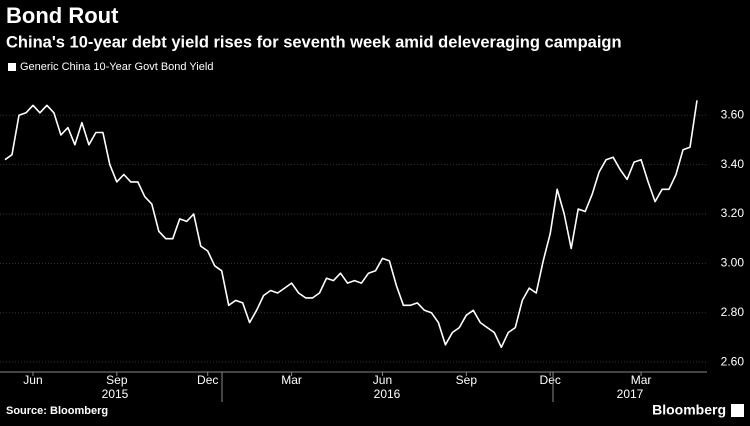 This screenshot has height=426, width=750. Describe the element at coordinates (689, 410) in the screenshot. I see `brand: Bloomberg` at that location.